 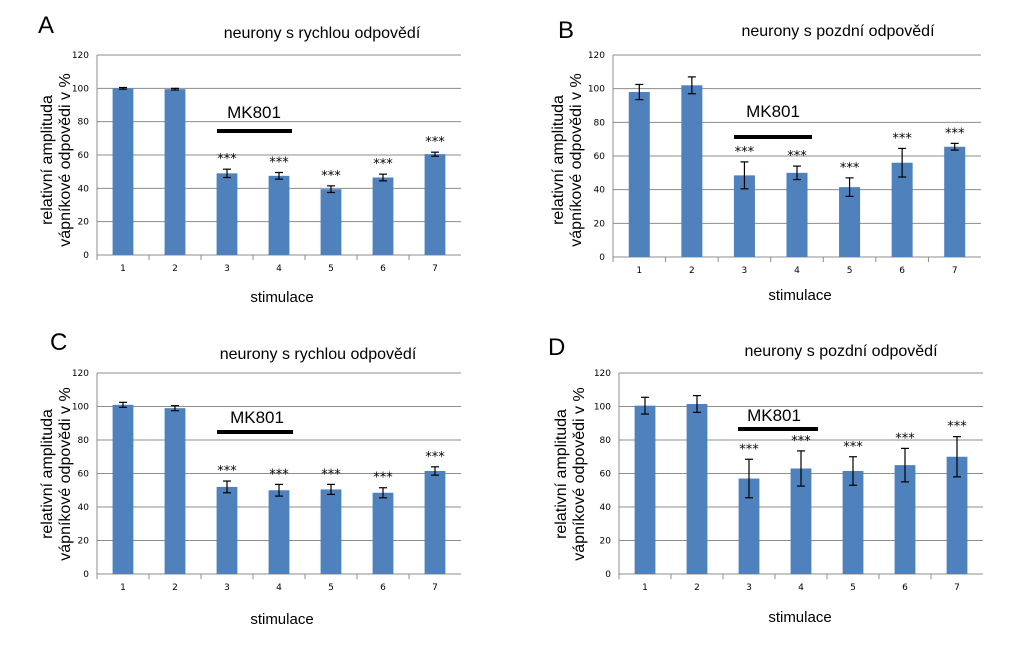 What do you see at coordinates (46, 25) in the screenshot?
I see `panel-letter: A` at bounding box center [46, 25].